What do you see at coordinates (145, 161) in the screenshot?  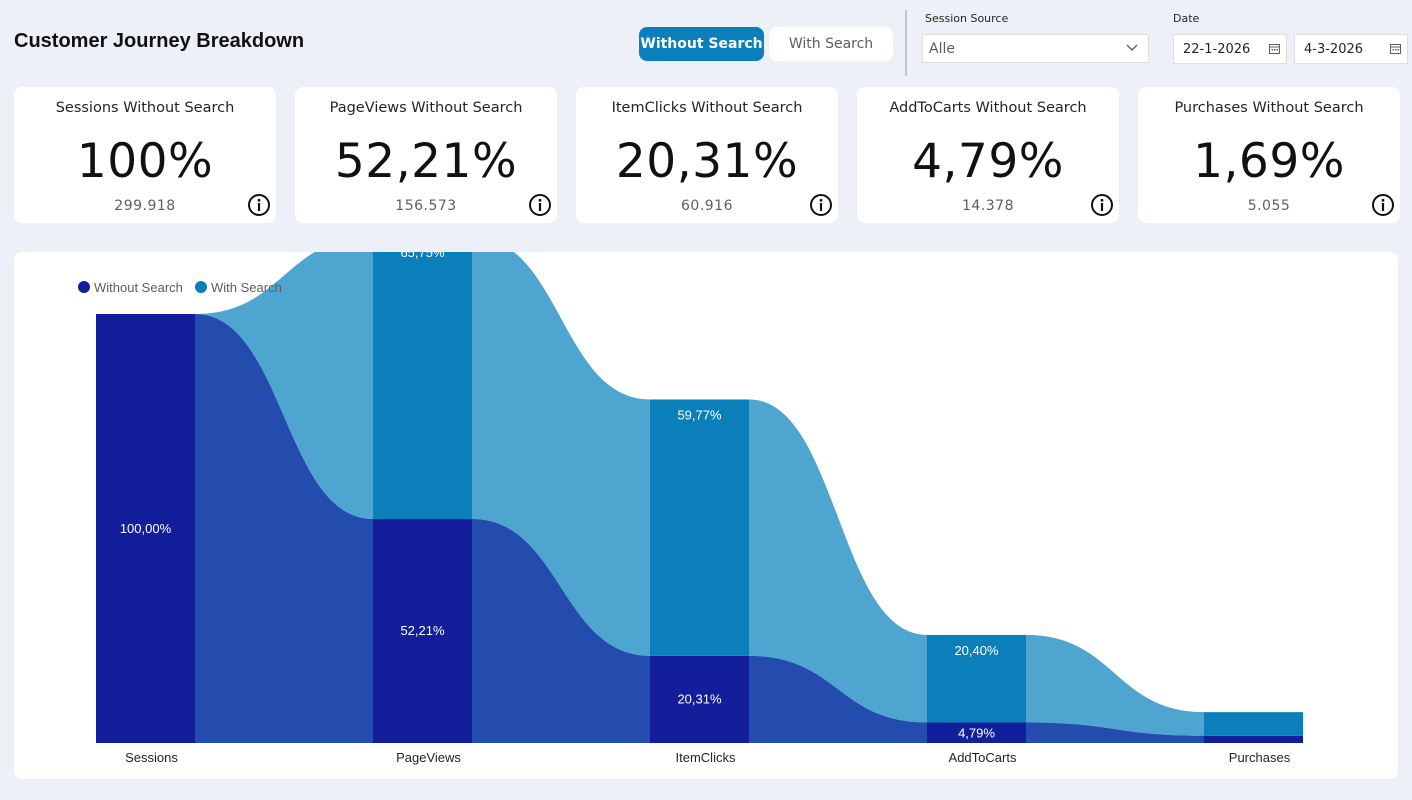 I see `kpi-value: 100%` at bounding box center [145, 161].